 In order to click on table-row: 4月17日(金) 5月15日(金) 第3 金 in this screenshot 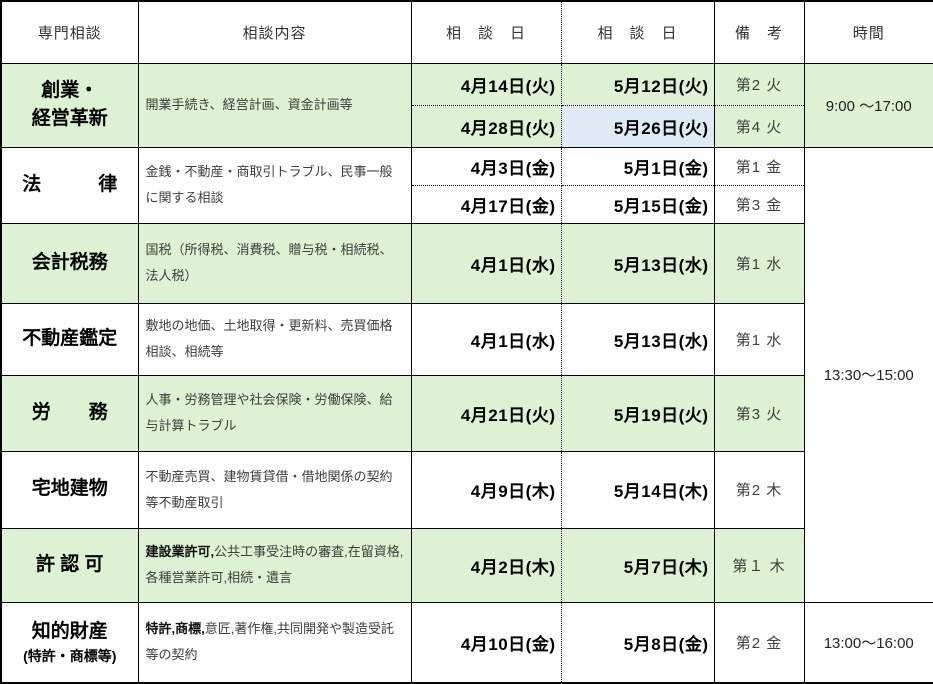, I will do `click(467, 204)`.